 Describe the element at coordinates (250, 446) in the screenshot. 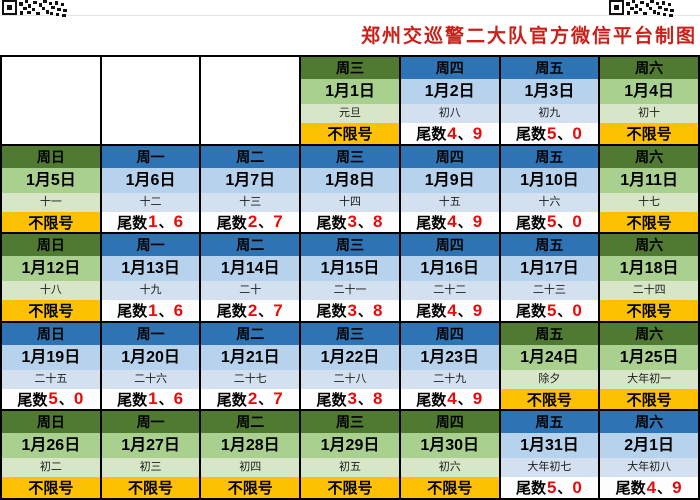

I see `date-label: 1月28日` at that location.